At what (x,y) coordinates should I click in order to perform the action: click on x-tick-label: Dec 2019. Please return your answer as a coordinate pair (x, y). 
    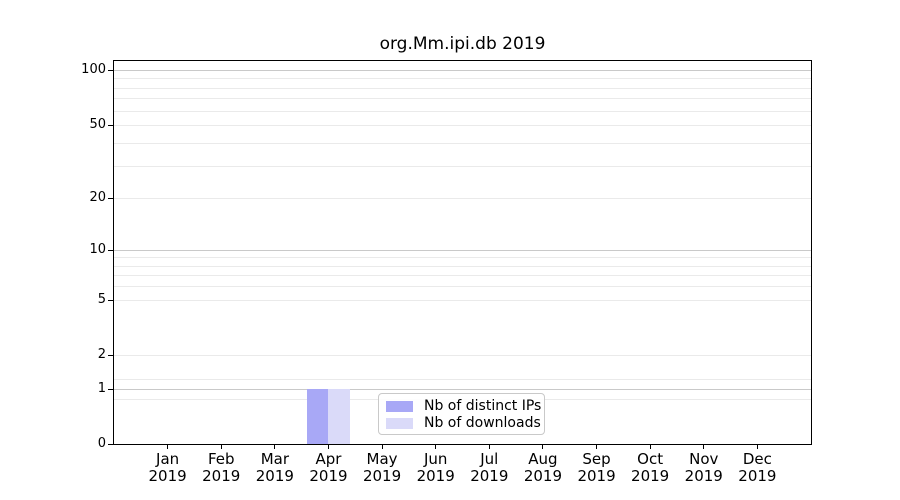
    Looking at the image, I should click on (757, 468).